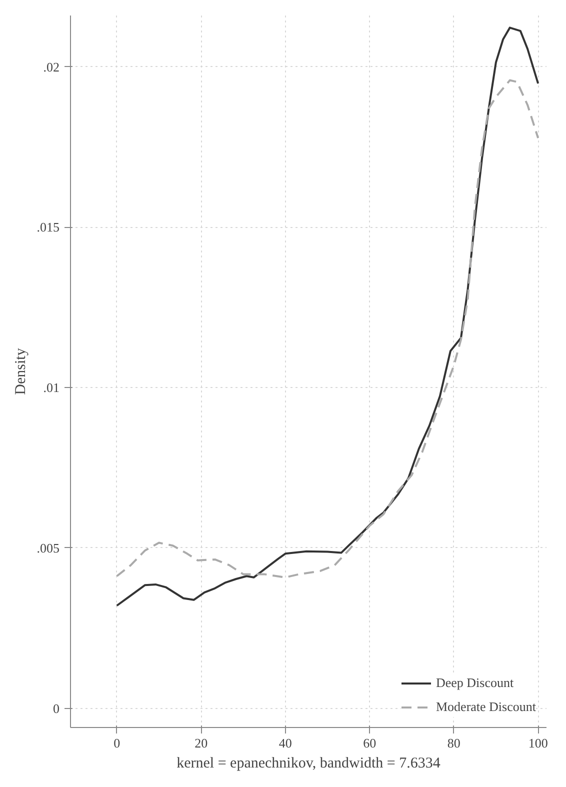 The height and width of the screenshot is (787, 566). What do you see at coordinates (48, 548) in the screenshot?
I see `y-tick-label: .005` at bounding box center [48, 548].